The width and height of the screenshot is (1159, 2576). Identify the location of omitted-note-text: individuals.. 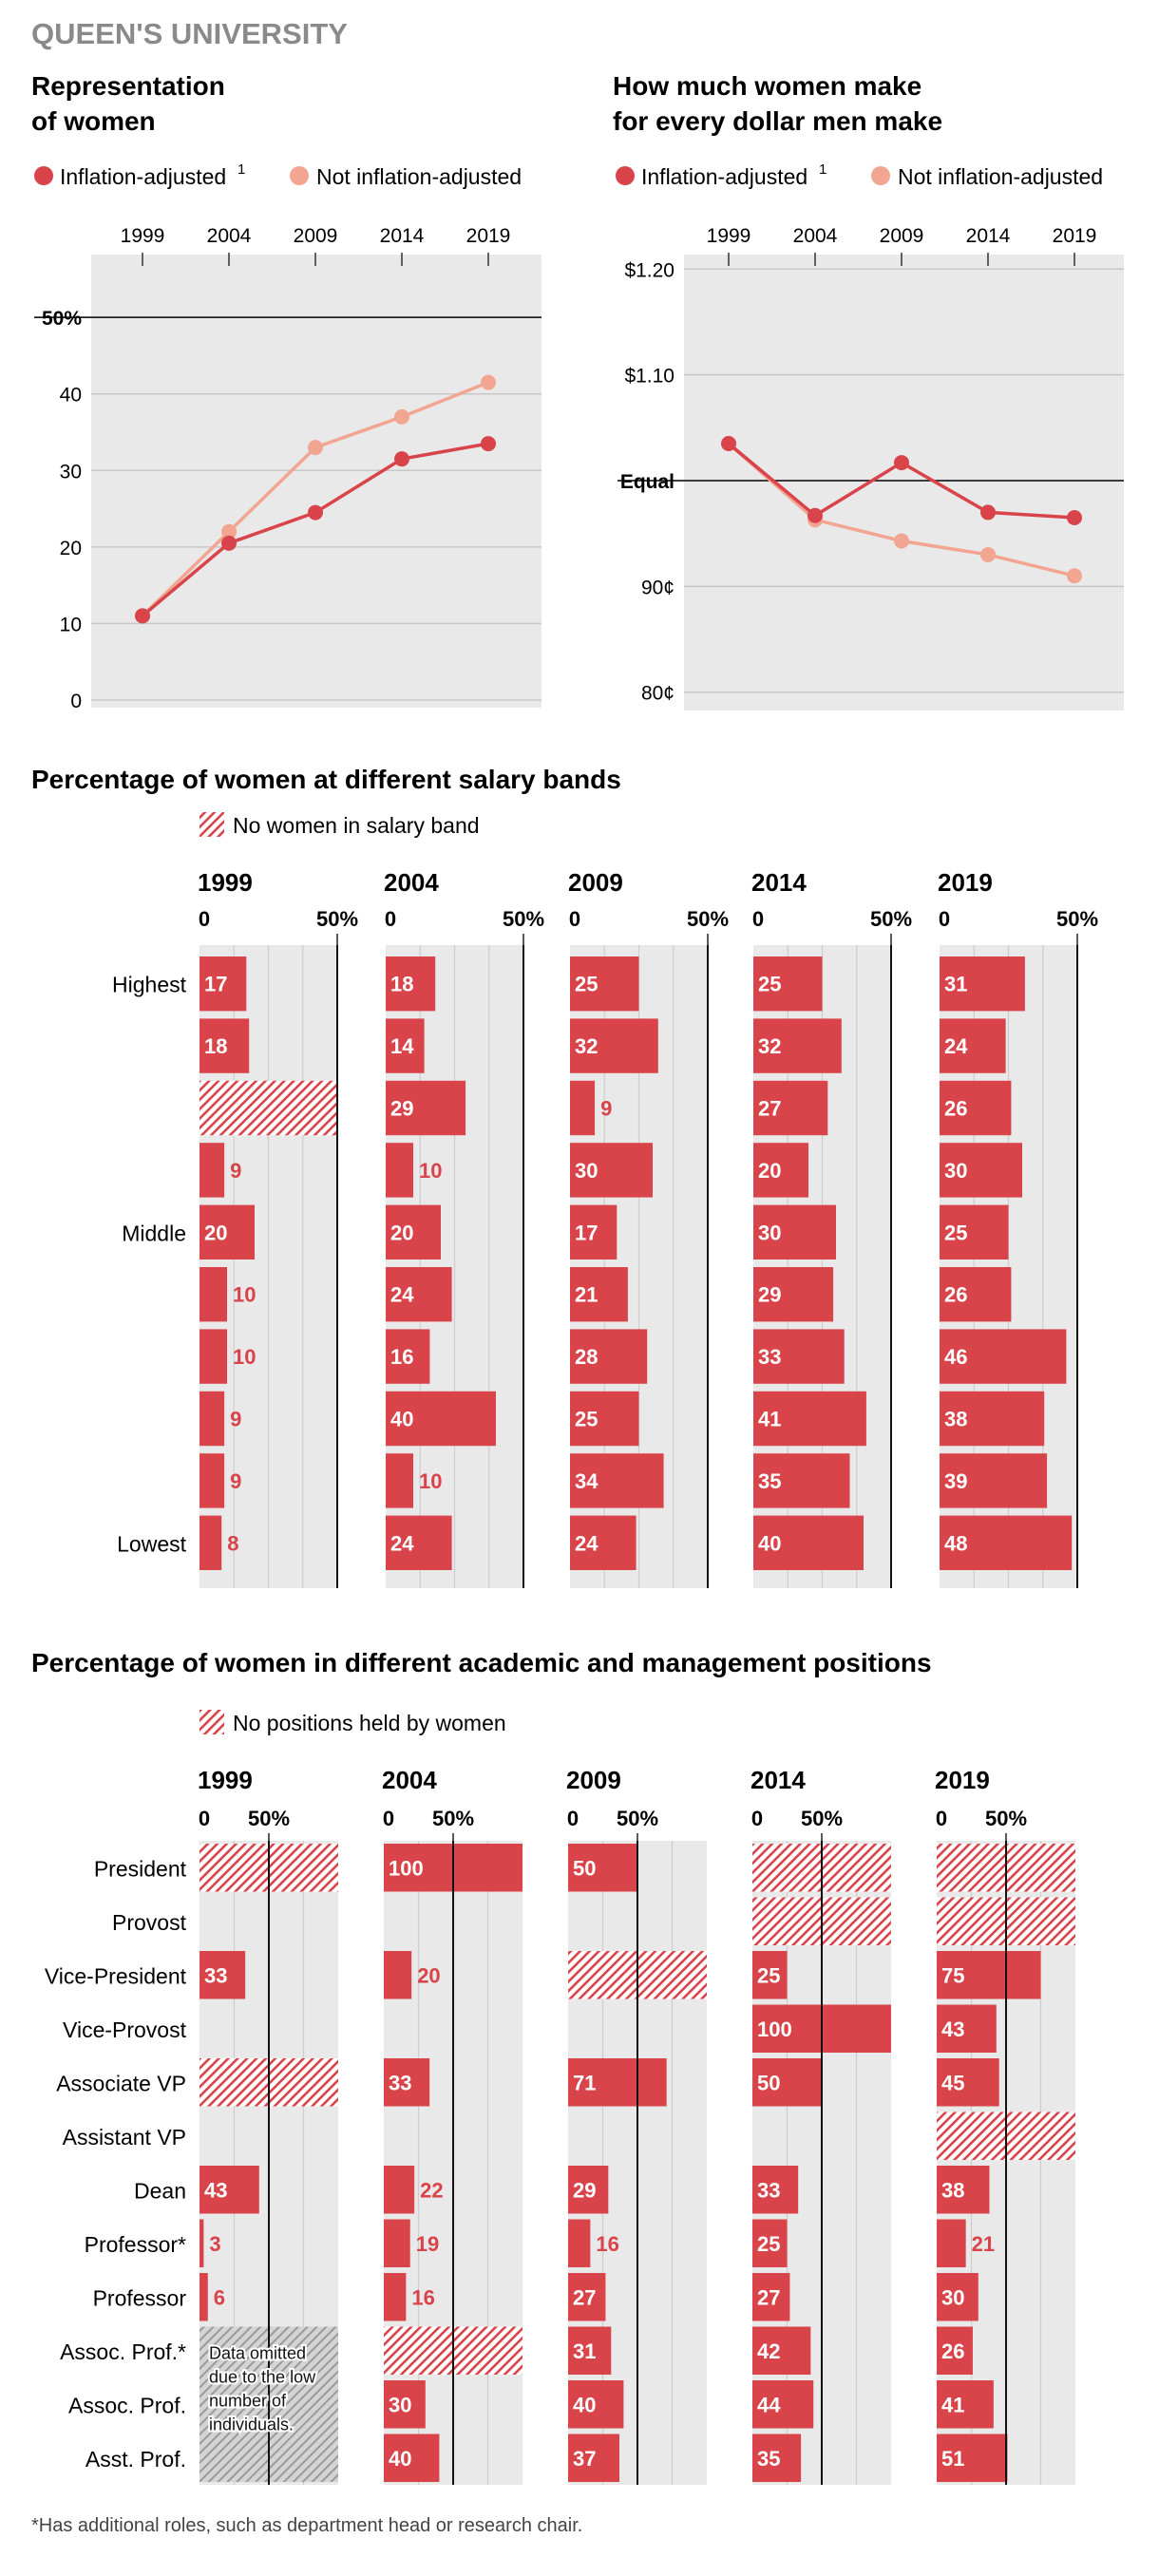
(251, 2424).